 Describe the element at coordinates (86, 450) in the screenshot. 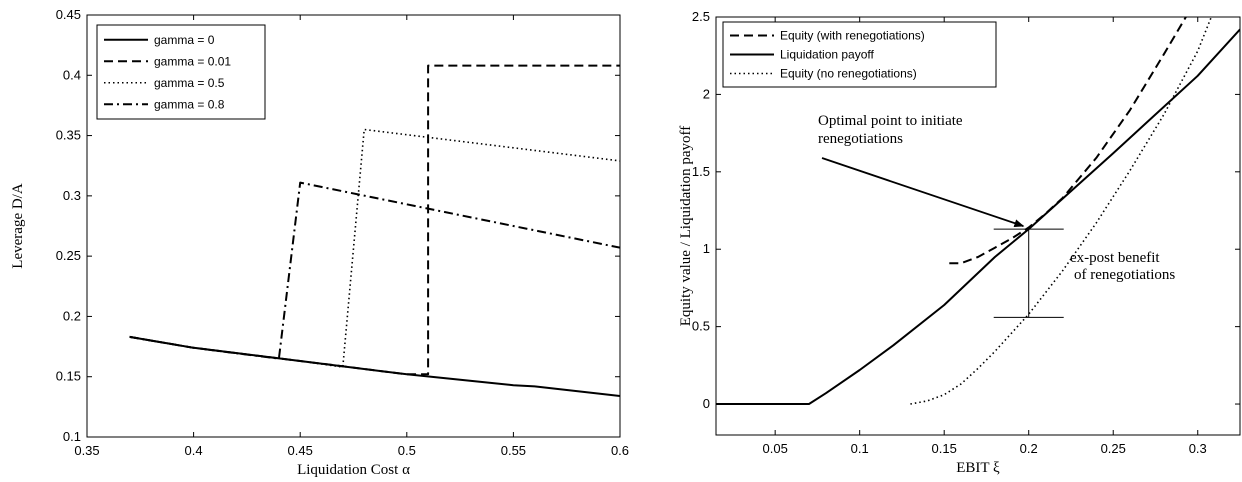

I see `x-tick-label: 0.35` at that location.